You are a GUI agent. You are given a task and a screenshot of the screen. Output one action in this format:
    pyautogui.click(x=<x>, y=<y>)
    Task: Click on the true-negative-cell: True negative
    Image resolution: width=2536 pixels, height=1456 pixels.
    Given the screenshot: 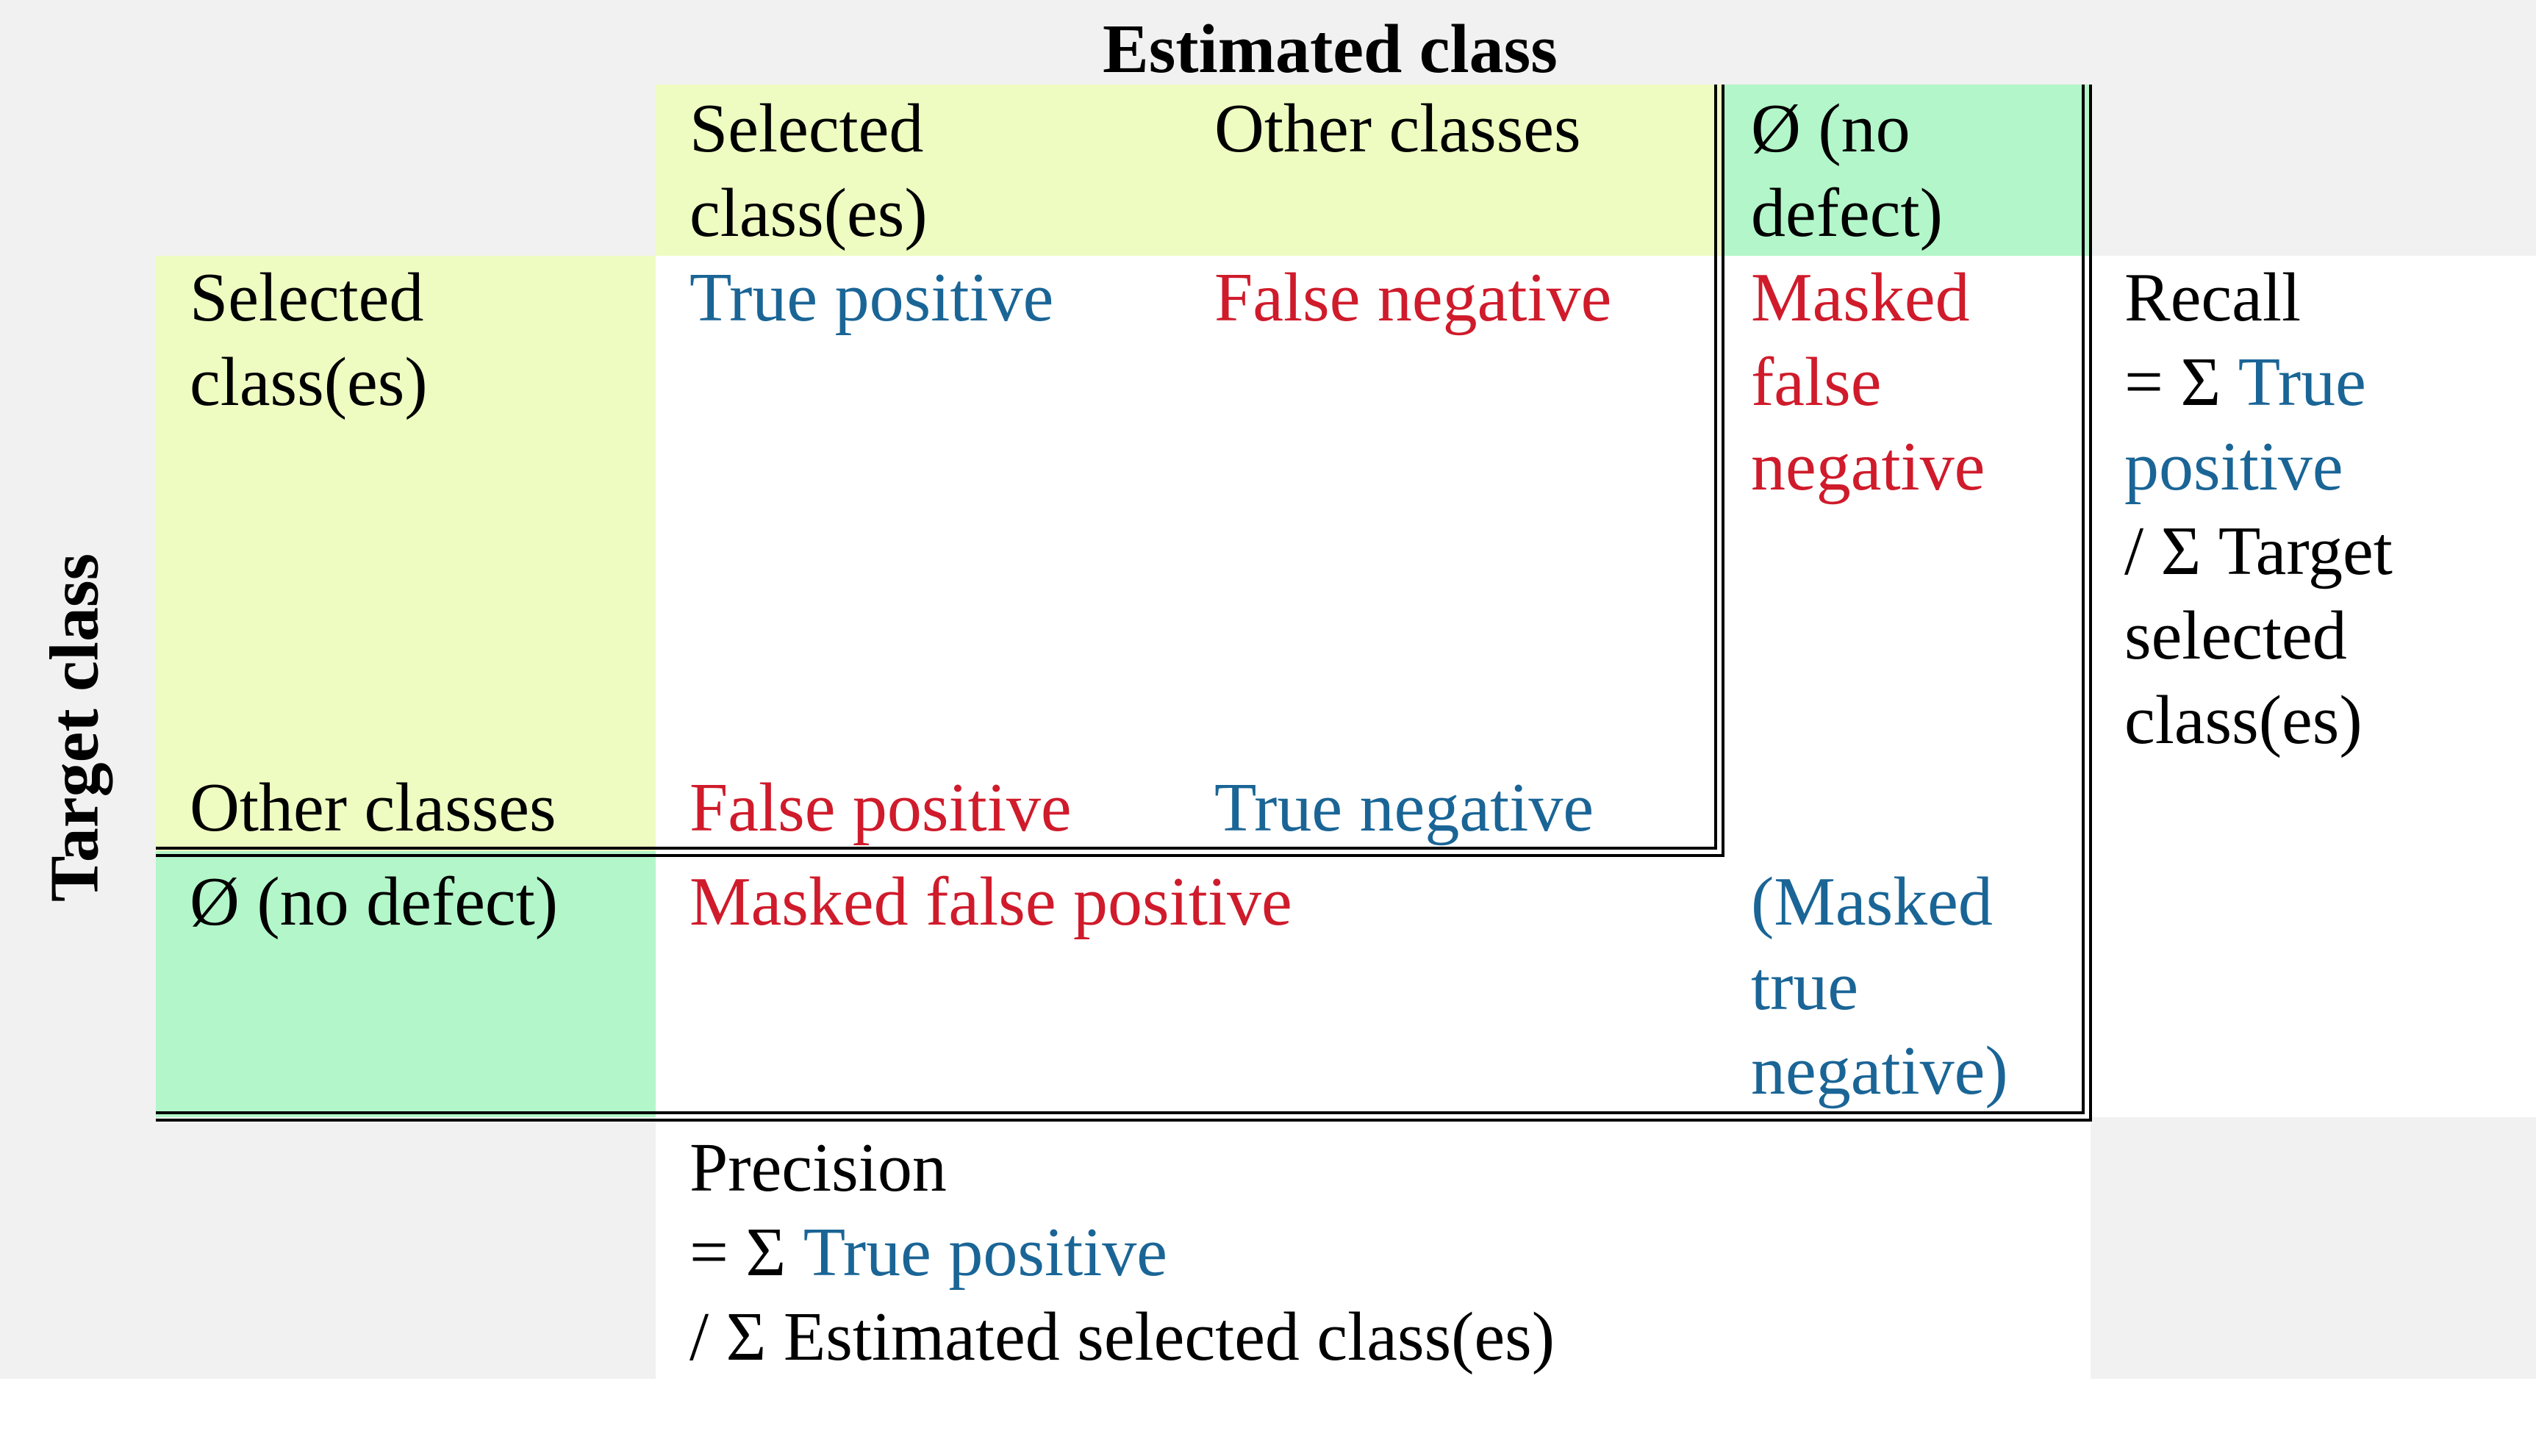 What is the action you would take?
    pyautogui.click(x=1404, y=808)
    